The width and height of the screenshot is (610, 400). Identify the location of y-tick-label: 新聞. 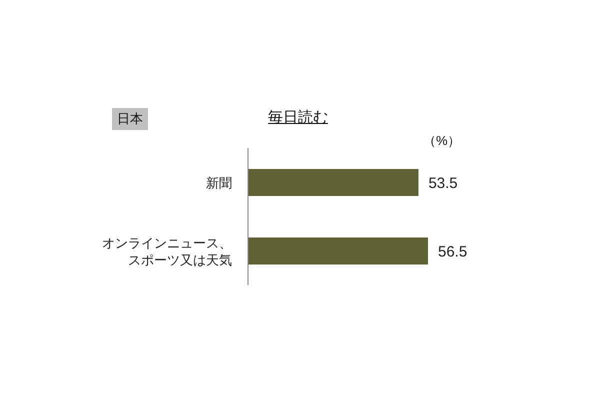
(219, 182).